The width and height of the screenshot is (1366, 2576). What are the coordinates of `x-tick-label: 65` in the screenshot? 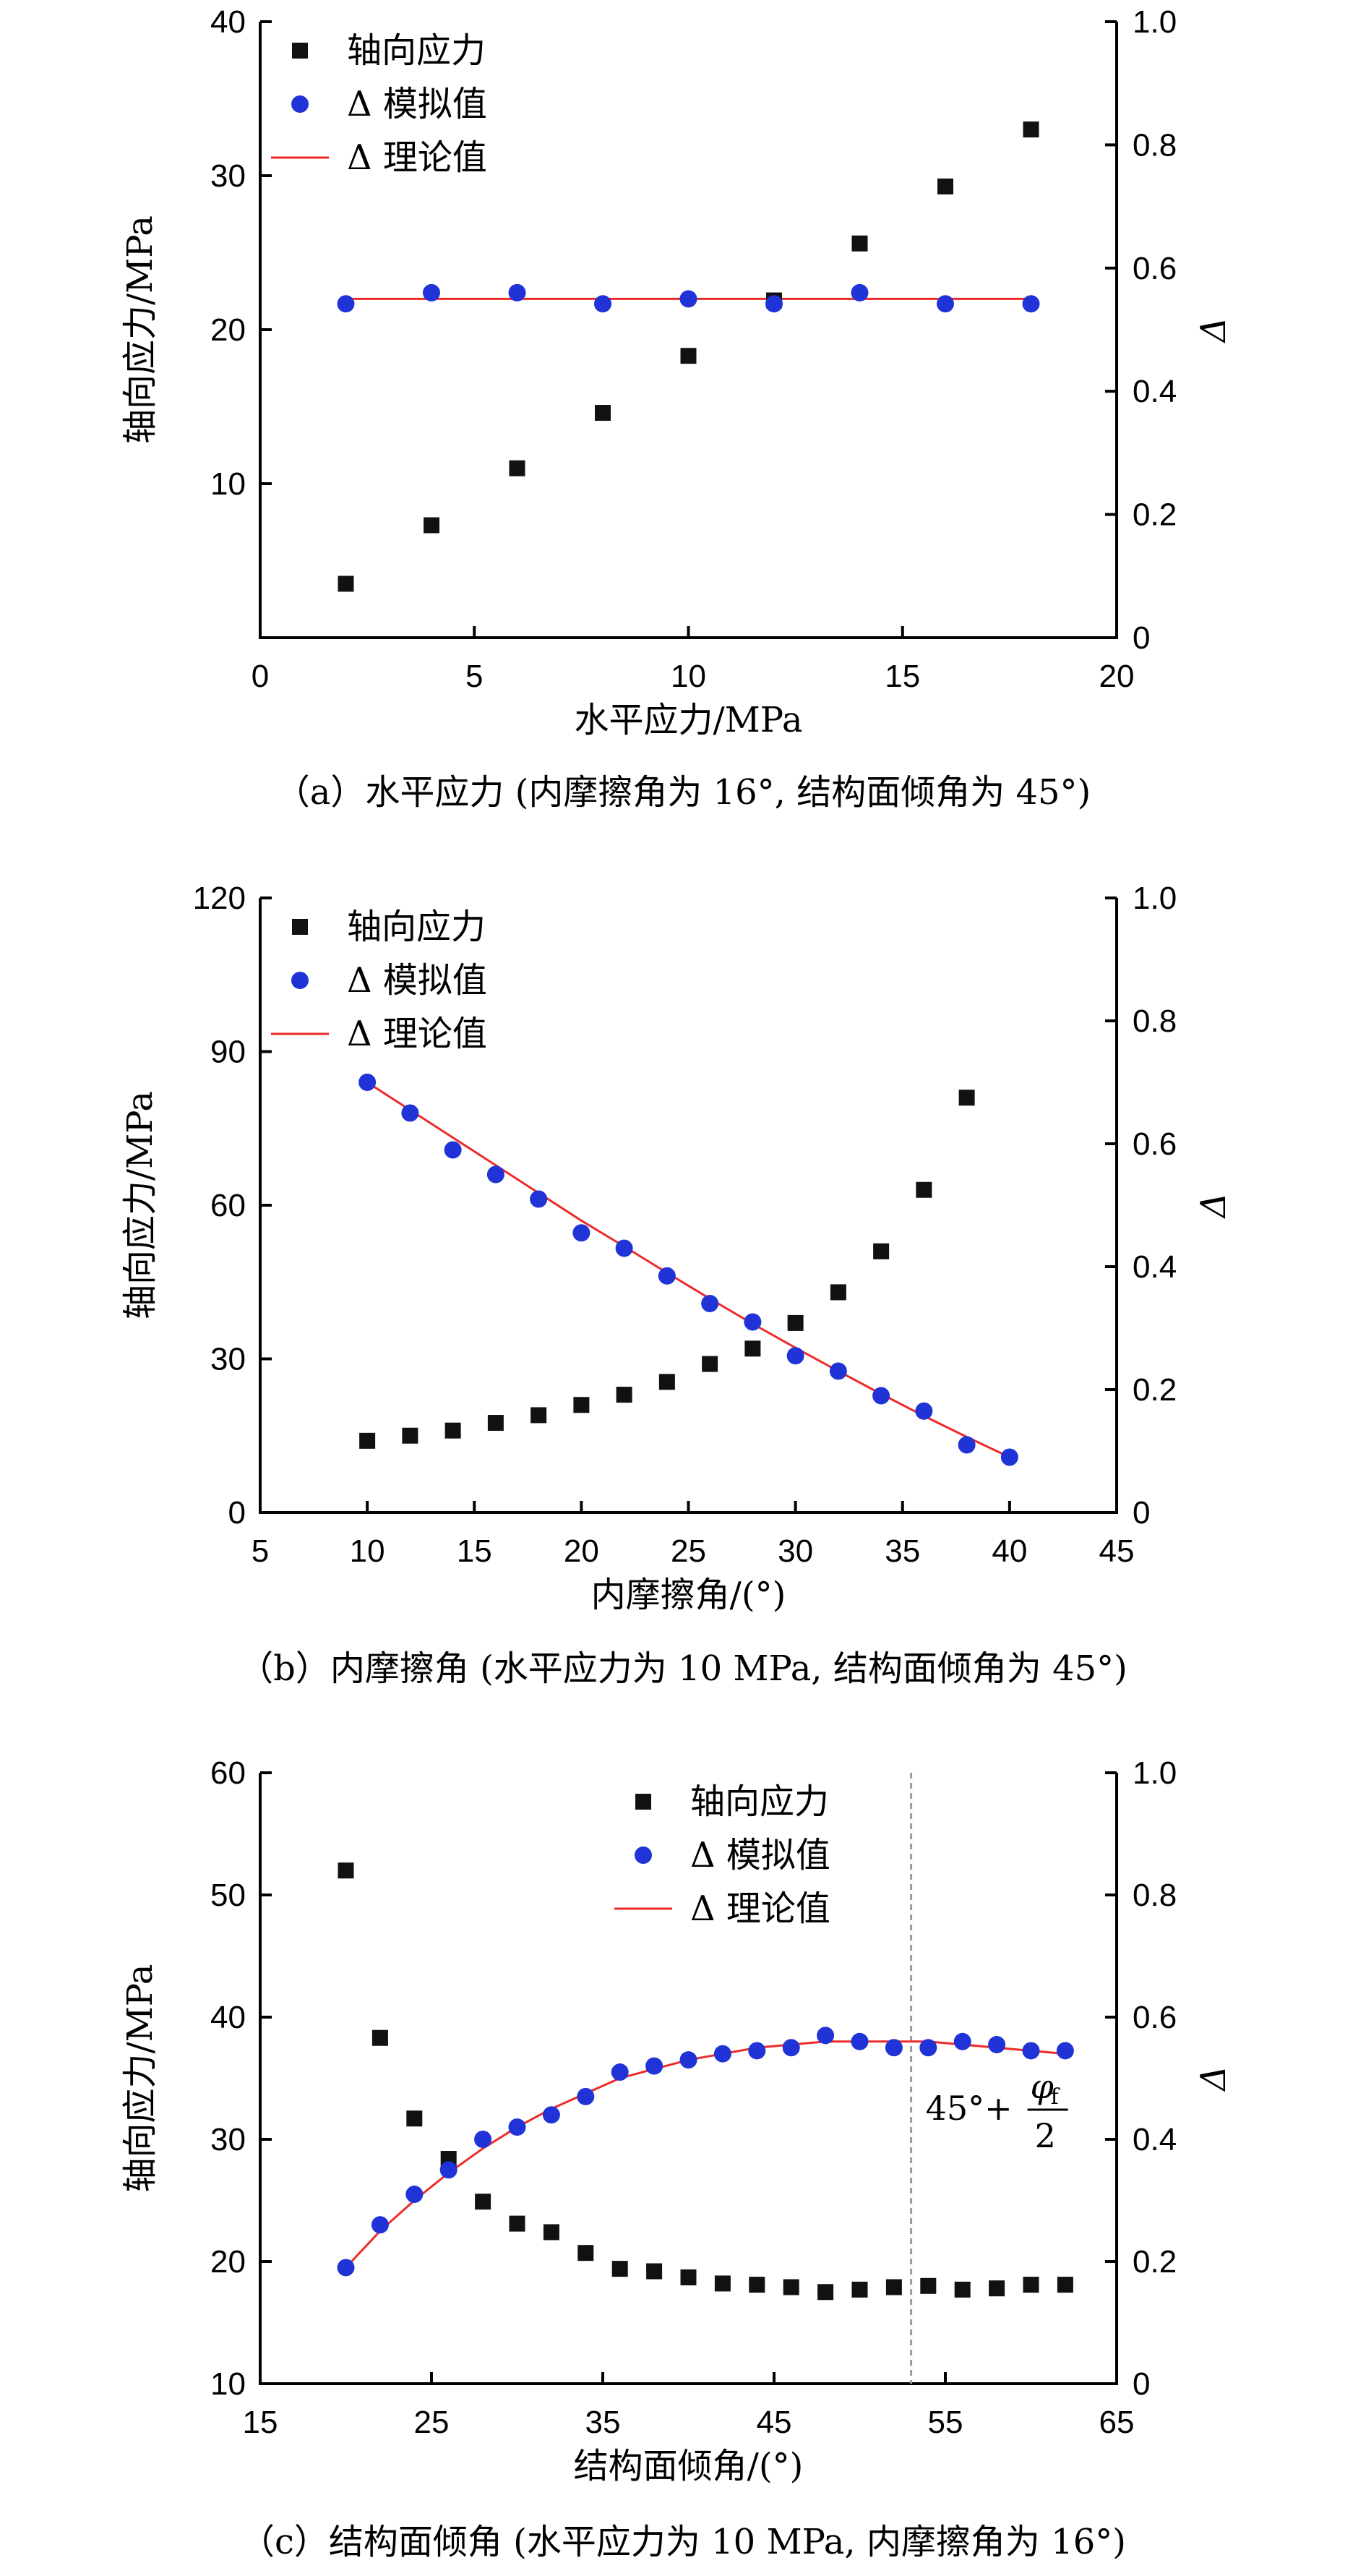 It's located at (1117, 2423).